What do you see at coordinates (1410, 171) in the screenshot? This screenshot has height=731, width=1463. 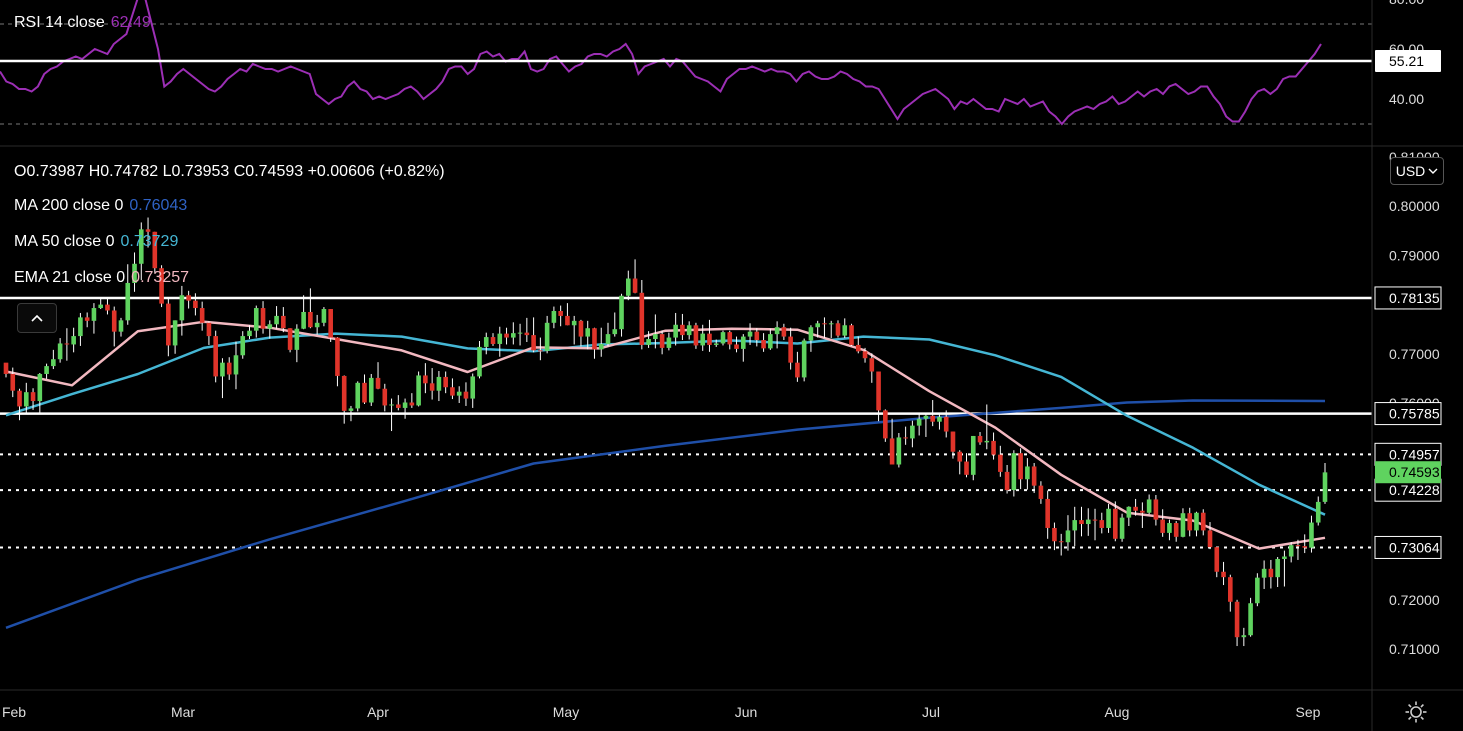 I see `currency-button-label: USD` at bounding box center [1410, 171].